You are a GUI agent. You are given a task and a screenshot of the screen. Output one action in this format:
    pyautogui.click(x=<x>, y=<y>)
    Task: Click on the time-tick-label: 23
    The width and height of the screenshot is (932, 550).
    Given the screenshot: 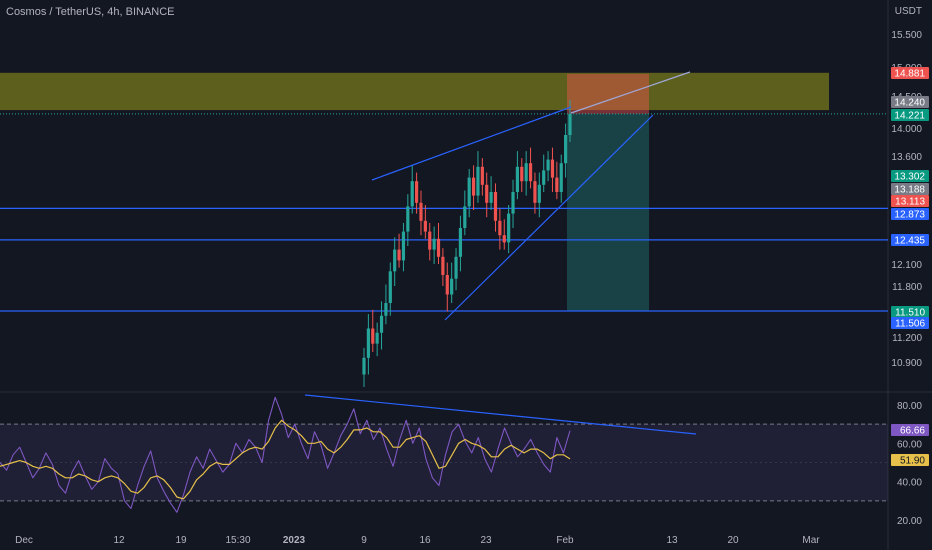 What is the action you would take?
    pyautogui.click(x=486, y=540)
    